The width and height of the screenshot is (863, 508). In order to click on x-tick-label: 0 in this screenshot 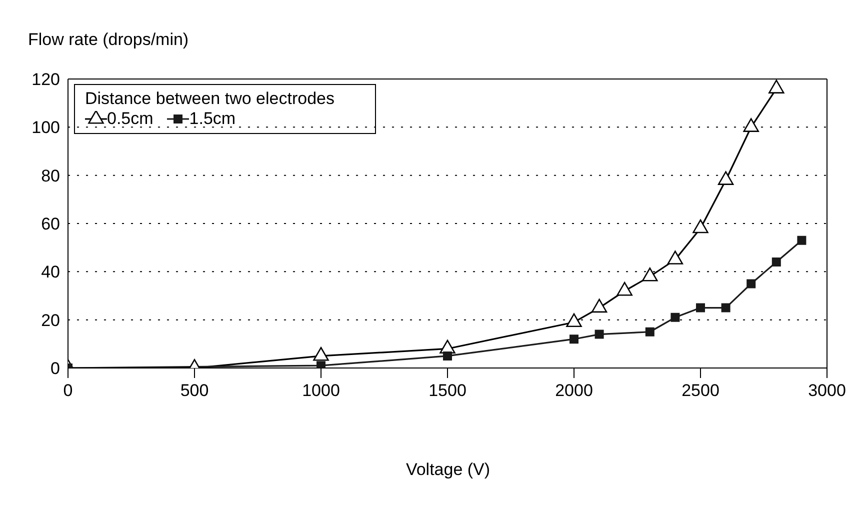, I will do `click(68, 390)`.